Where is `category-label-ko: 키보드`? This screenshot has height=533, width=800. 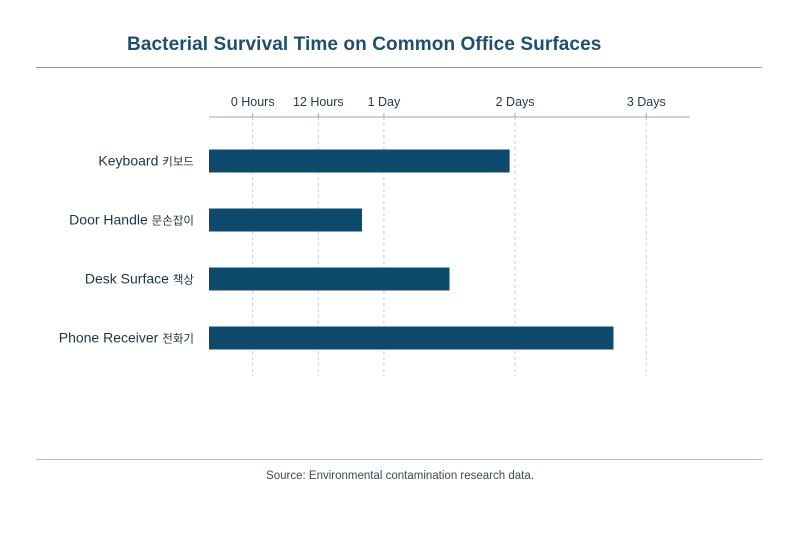 category-label-ko: 키보드 is located at coordinates (178, 162).